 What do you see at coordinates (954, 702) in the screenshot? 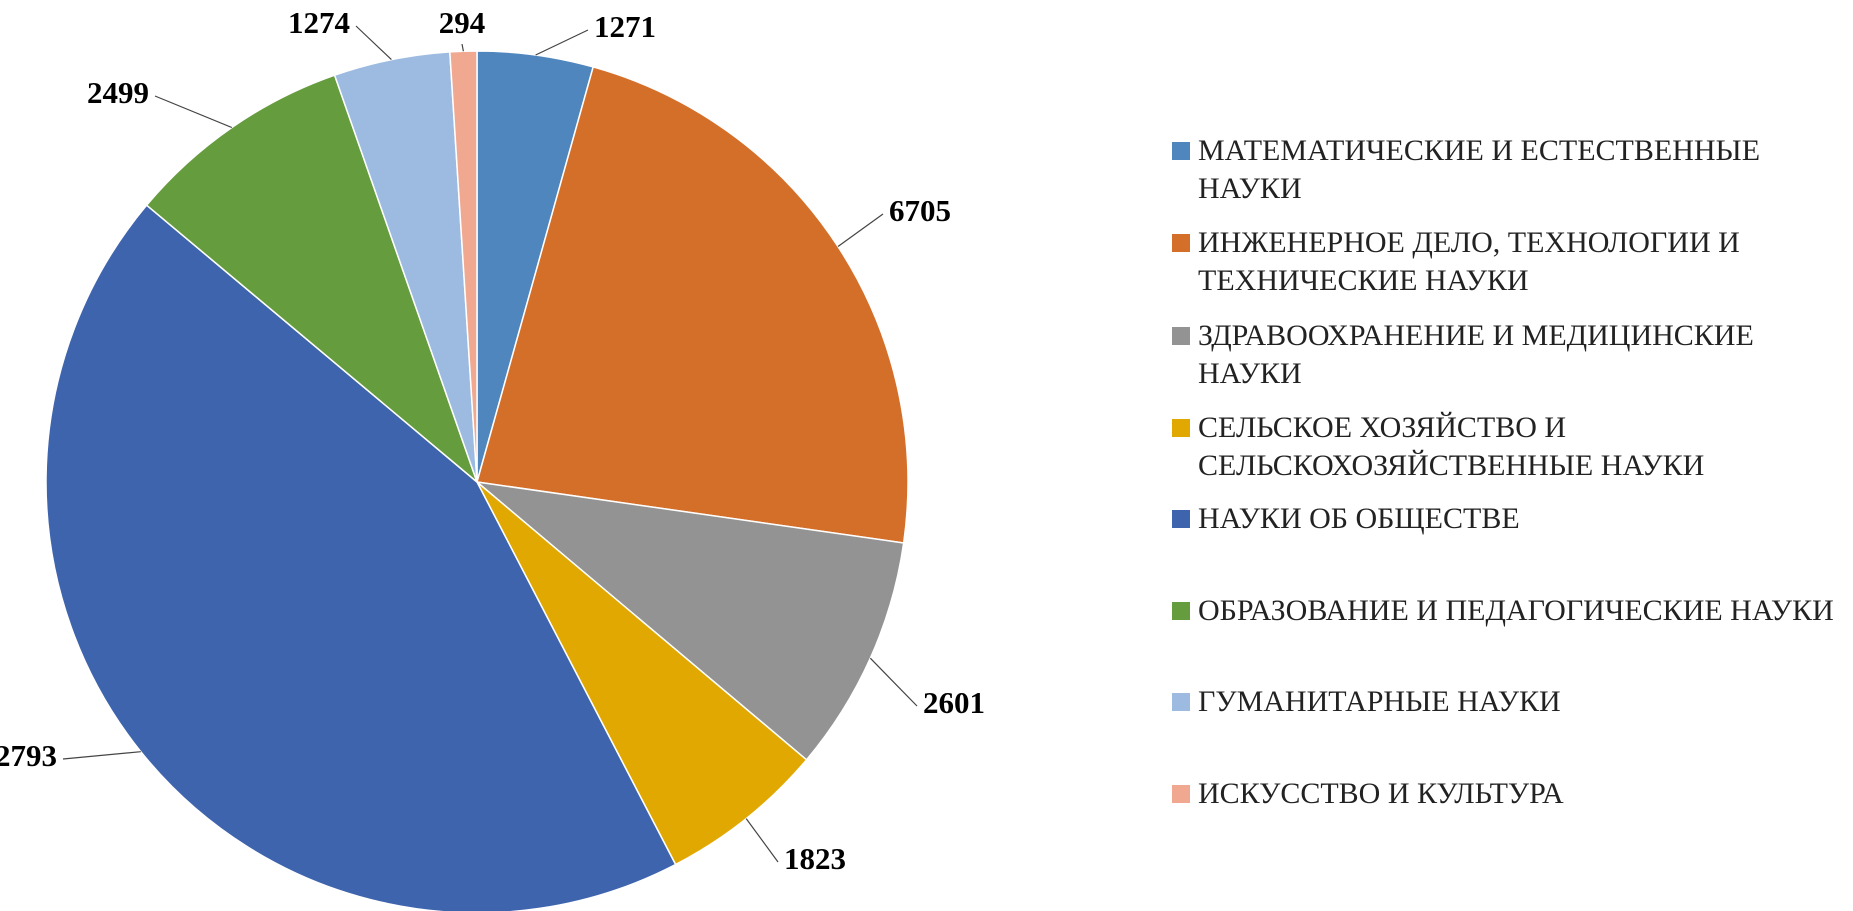
I see `data-label: 2601` at bounding box center [954, 702].